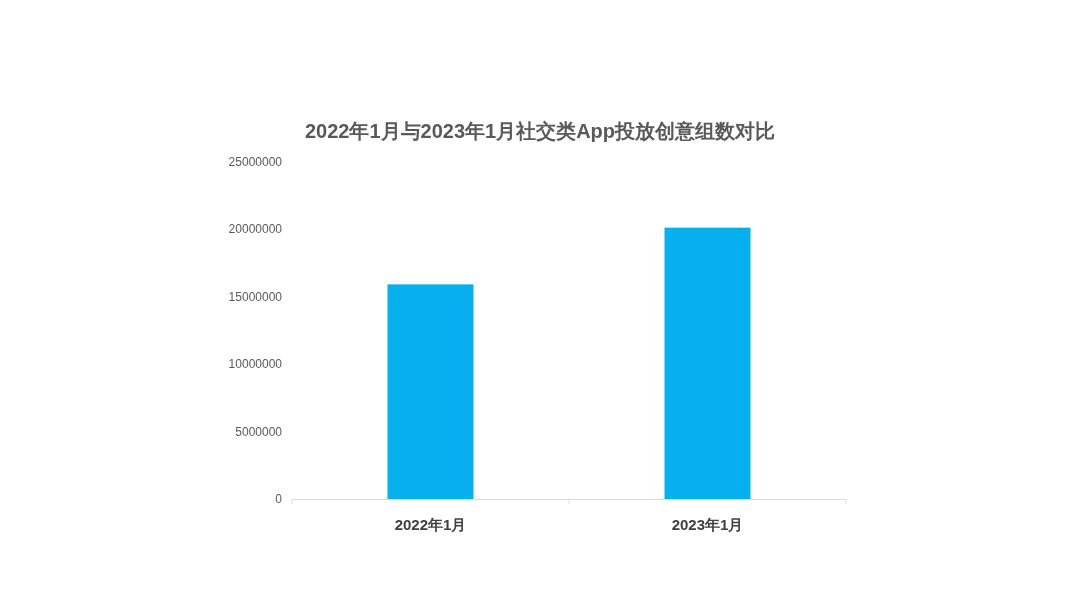 The height and width of the screenshot is (608, 1080). What do you see at coordinates (540, 131) in the screenshot?
I see `chart-title: 2022年1月与2023年1月社交类App投放创意组数对比` at bounding box center [540, 131].